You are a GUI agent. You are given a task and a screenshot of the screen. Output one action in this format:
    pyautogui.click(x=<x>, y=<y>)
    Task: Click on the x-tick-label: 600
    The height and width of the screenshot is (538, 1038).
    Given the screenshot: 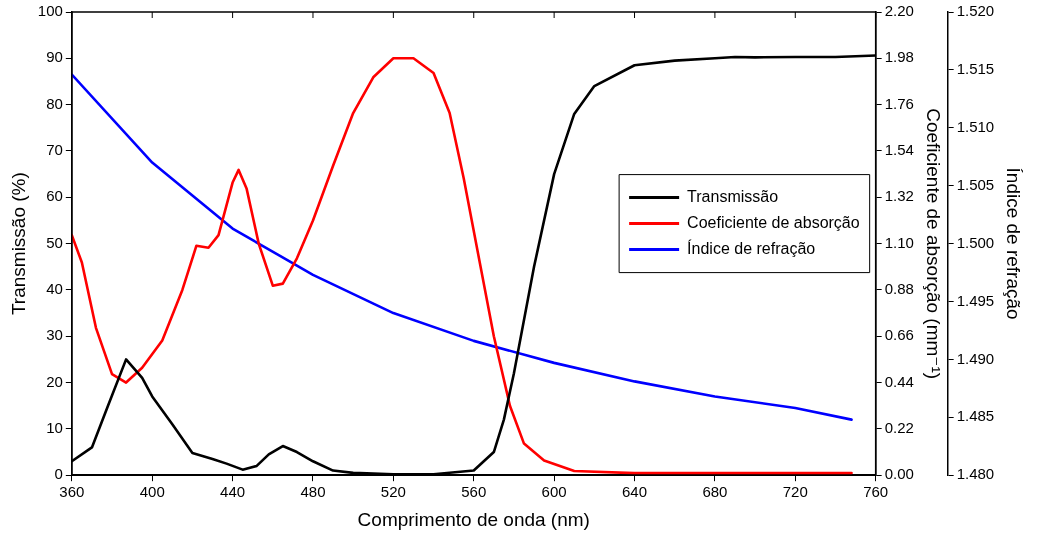 What is the action you would take?
    pyautogui.click(x=554, y=492)
    